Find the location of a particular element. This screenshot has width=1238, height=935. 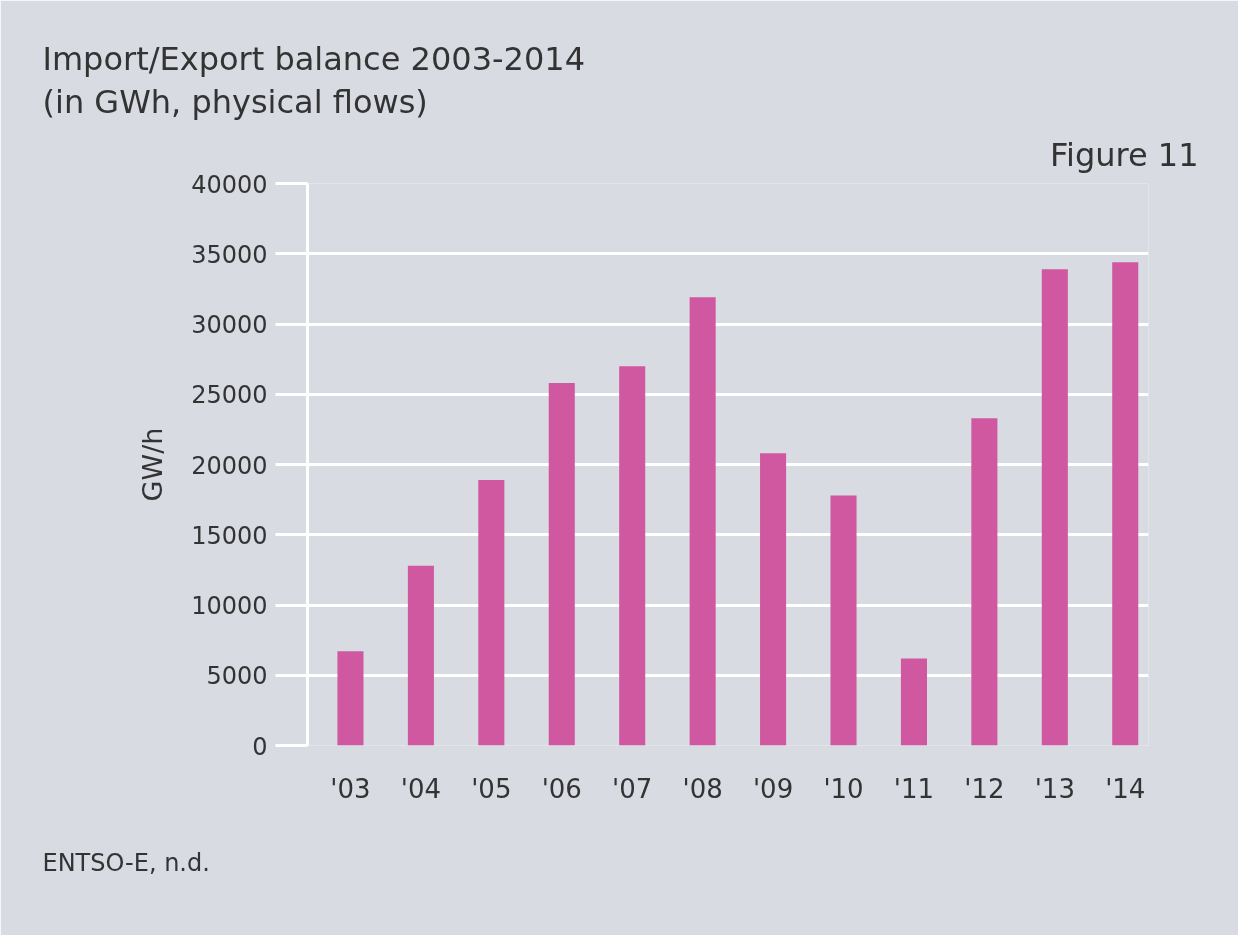

caption: Figure 11 is located at coordinates (1124, 154).